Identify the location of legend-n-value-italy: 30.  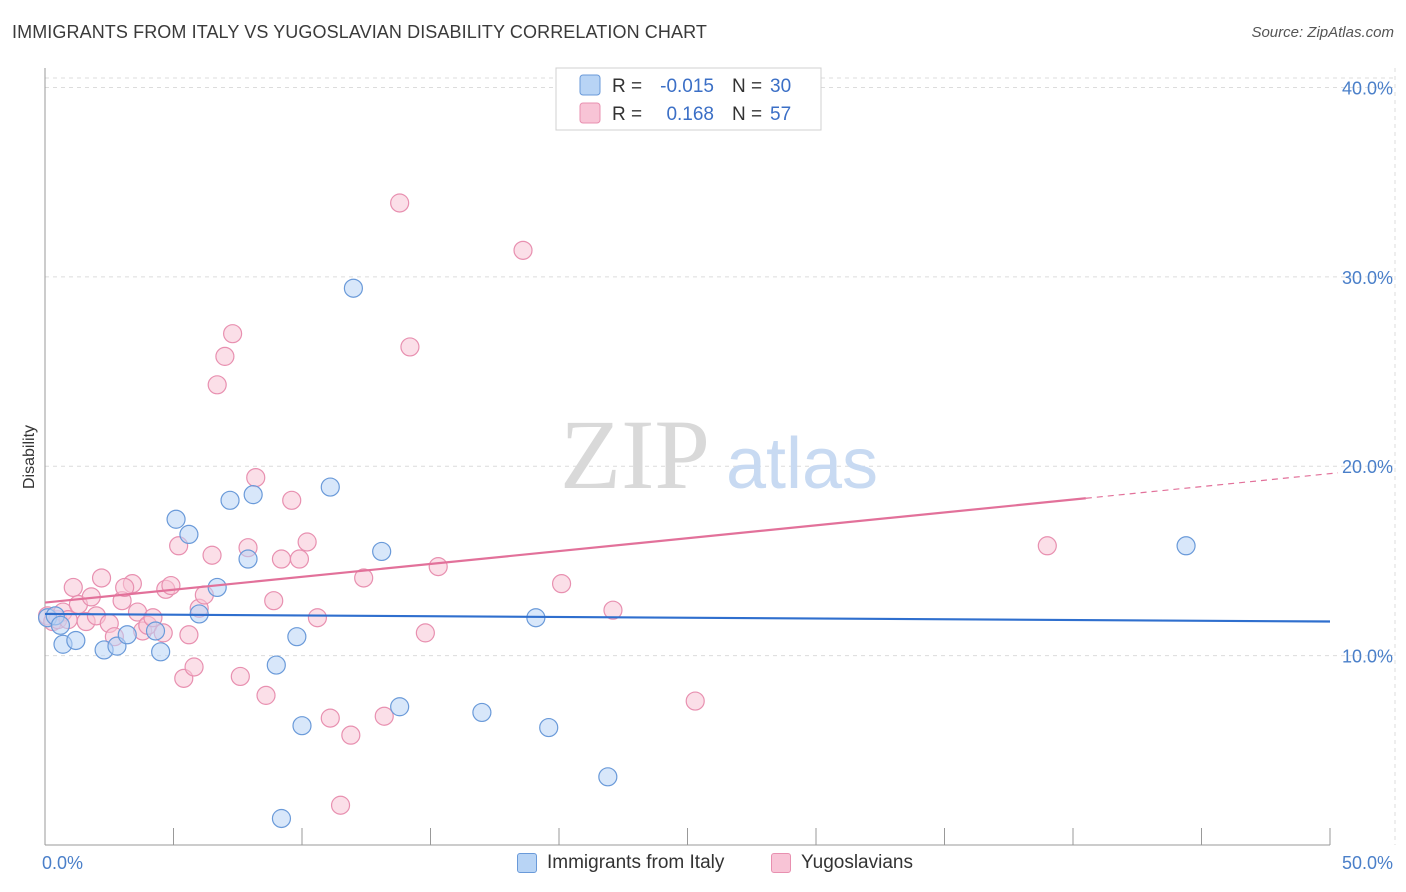
(780, 86).